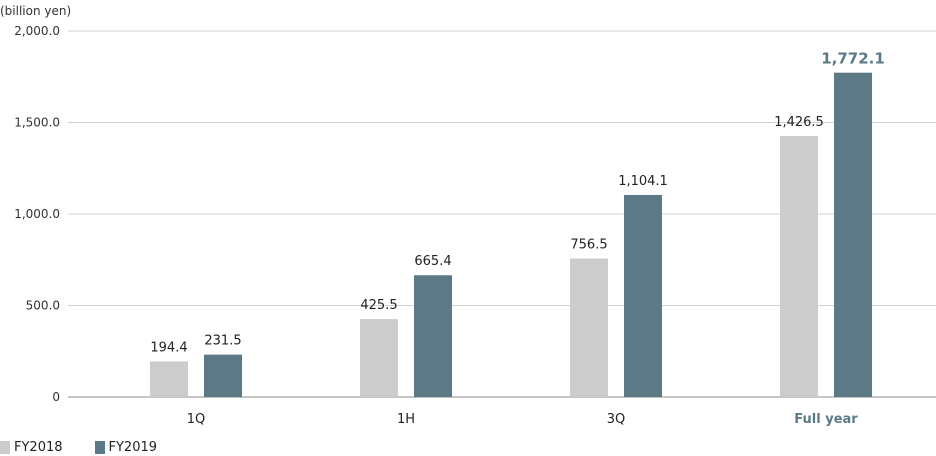 The height and width of the screenshot is (456, 936). Describe the element at coordinates (169, 379) in the screenshot. I see `bar-fy2018-1q` at that location.